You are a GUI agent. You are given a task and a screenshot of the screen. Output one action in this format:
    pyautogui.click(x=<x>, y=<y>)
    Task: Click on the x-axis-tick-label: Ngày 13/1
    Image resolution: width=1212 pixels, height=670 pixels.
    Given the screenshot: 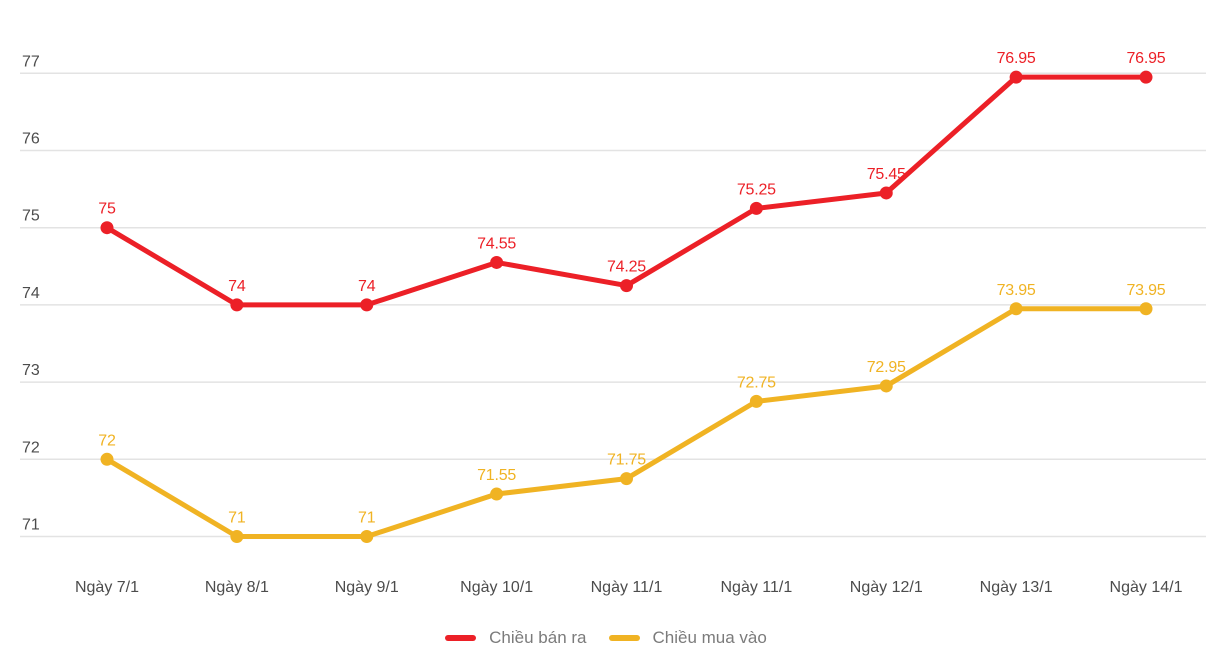 What is the action you would take?
    pyautogui.click(x=1016, y=587)
    